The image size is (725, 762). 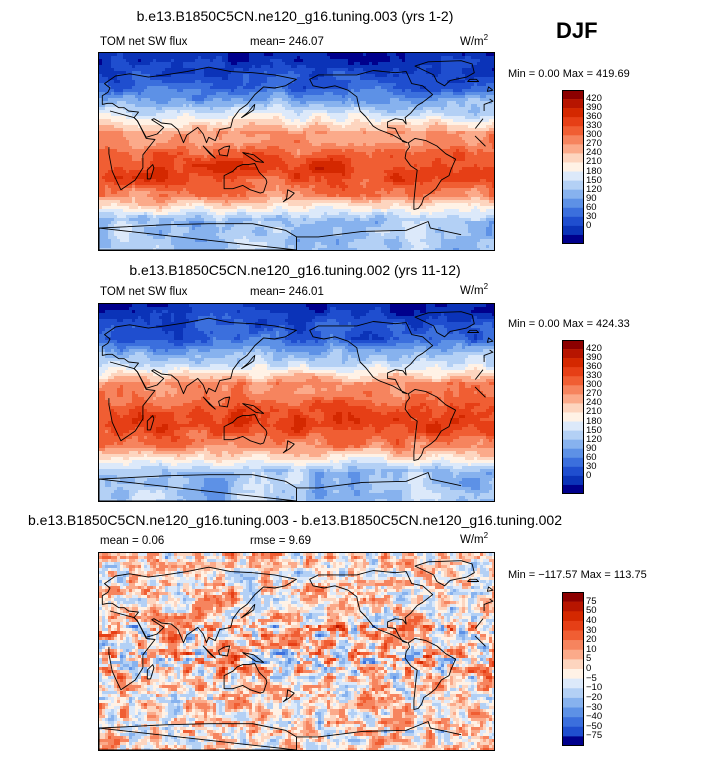 What do you see at coordinates (474, 538) in the screenshot?
I see `panel-3-units: W/m2` at bounding box center [474, 538].